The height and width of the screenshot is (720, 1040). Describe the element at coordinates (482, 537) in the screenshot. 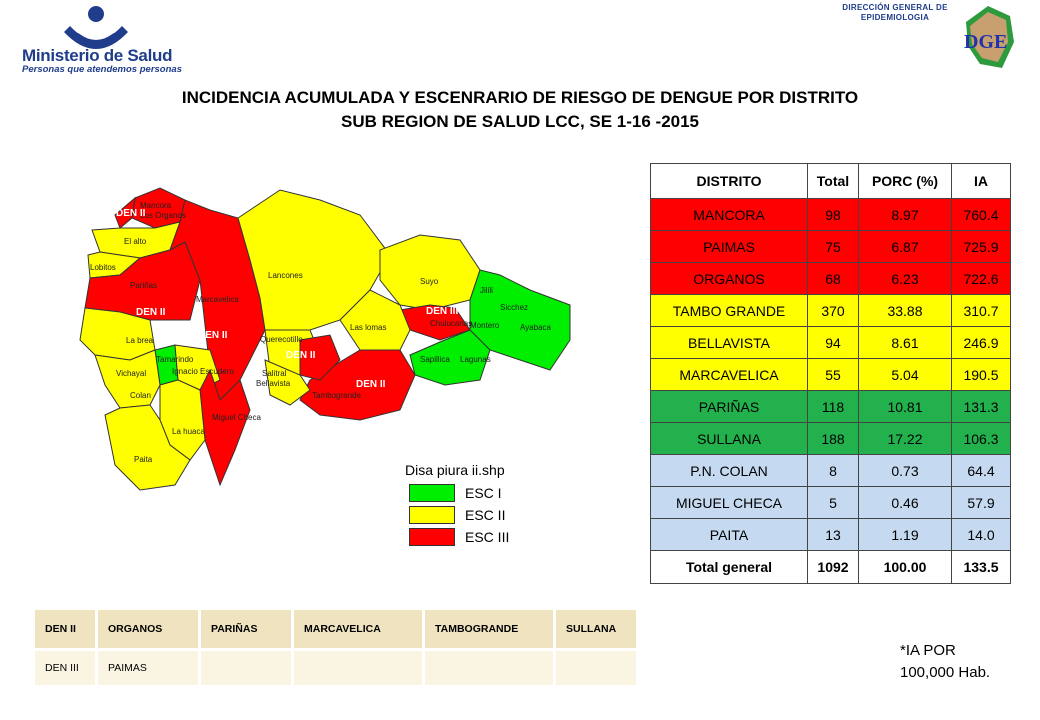

I see `legend-item-esc3: ESC III` at that location.